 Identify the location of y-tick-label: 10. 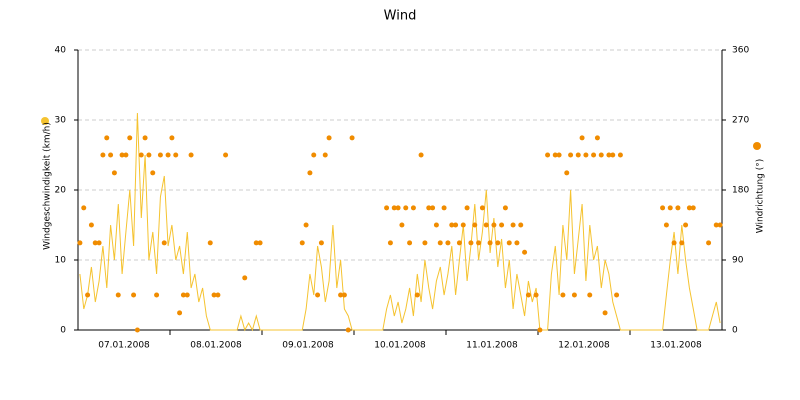
(61, 261).